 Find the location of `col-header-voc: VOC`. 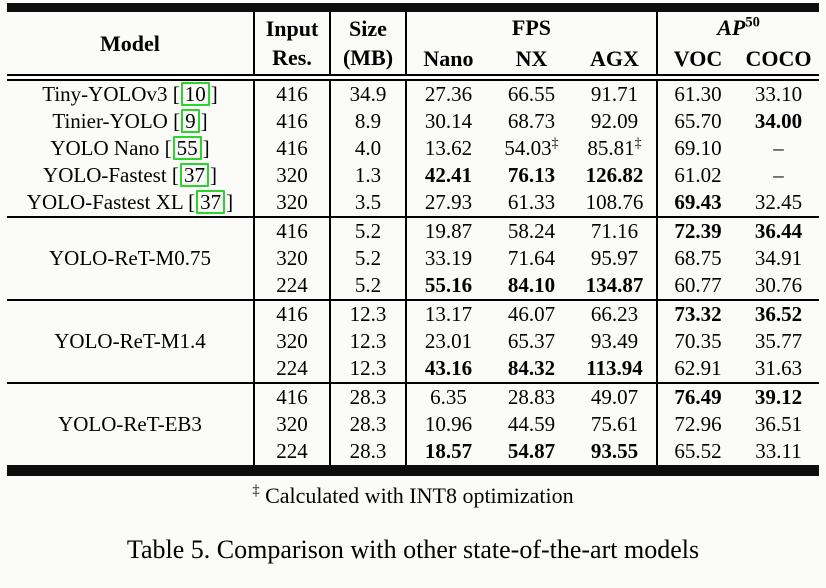

col-header-voc: VOC is located at coordinates (697, 62).